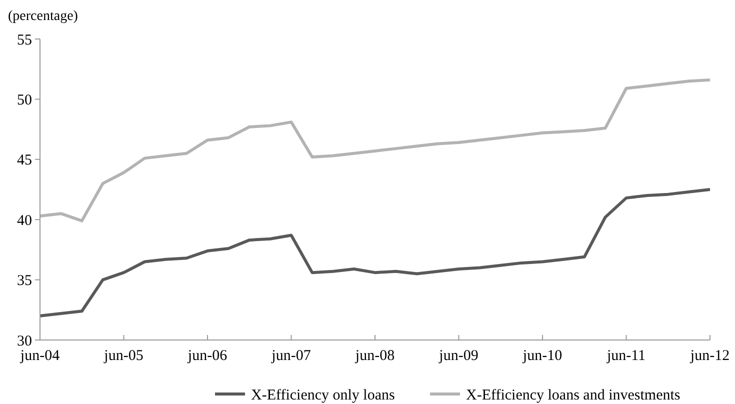 The width and height of the screenshot is (735, 404). I want to click on y-tick-label: 35, so click(24, 281).